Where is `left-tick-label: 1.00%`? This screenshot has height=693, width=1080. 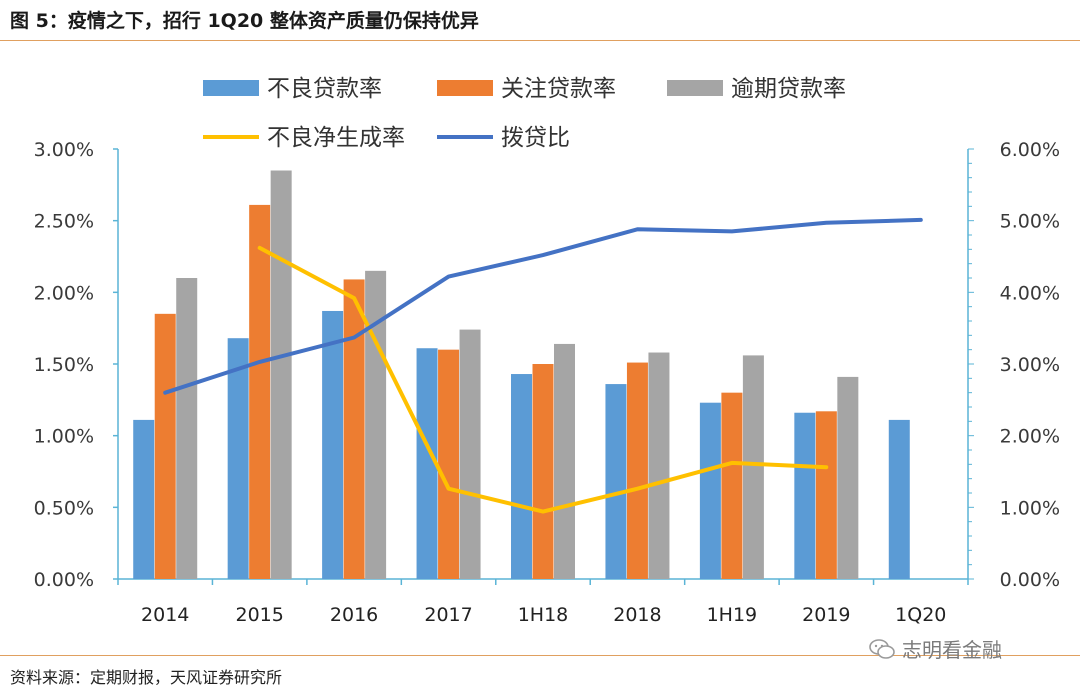
left-tick-label: 1.00% is located at coordinates (64, 437).